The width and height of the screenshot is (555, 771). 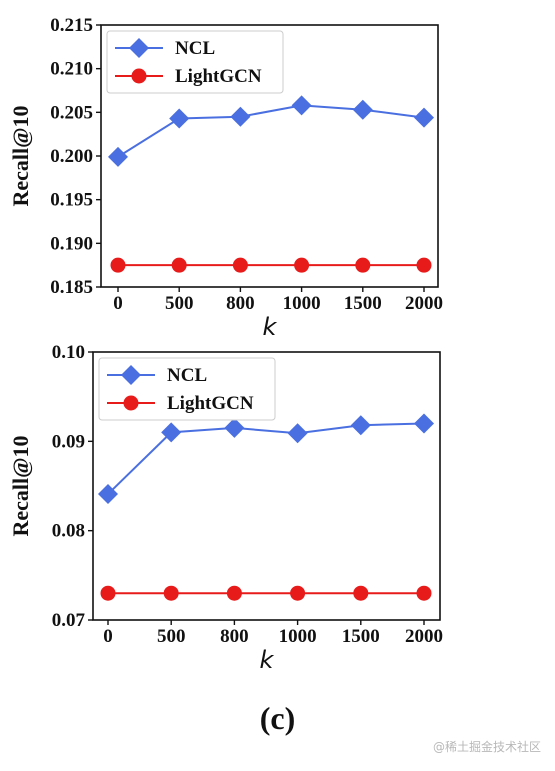 I want to click on y-tick-label: 0.205, so click(x=71, y=112).